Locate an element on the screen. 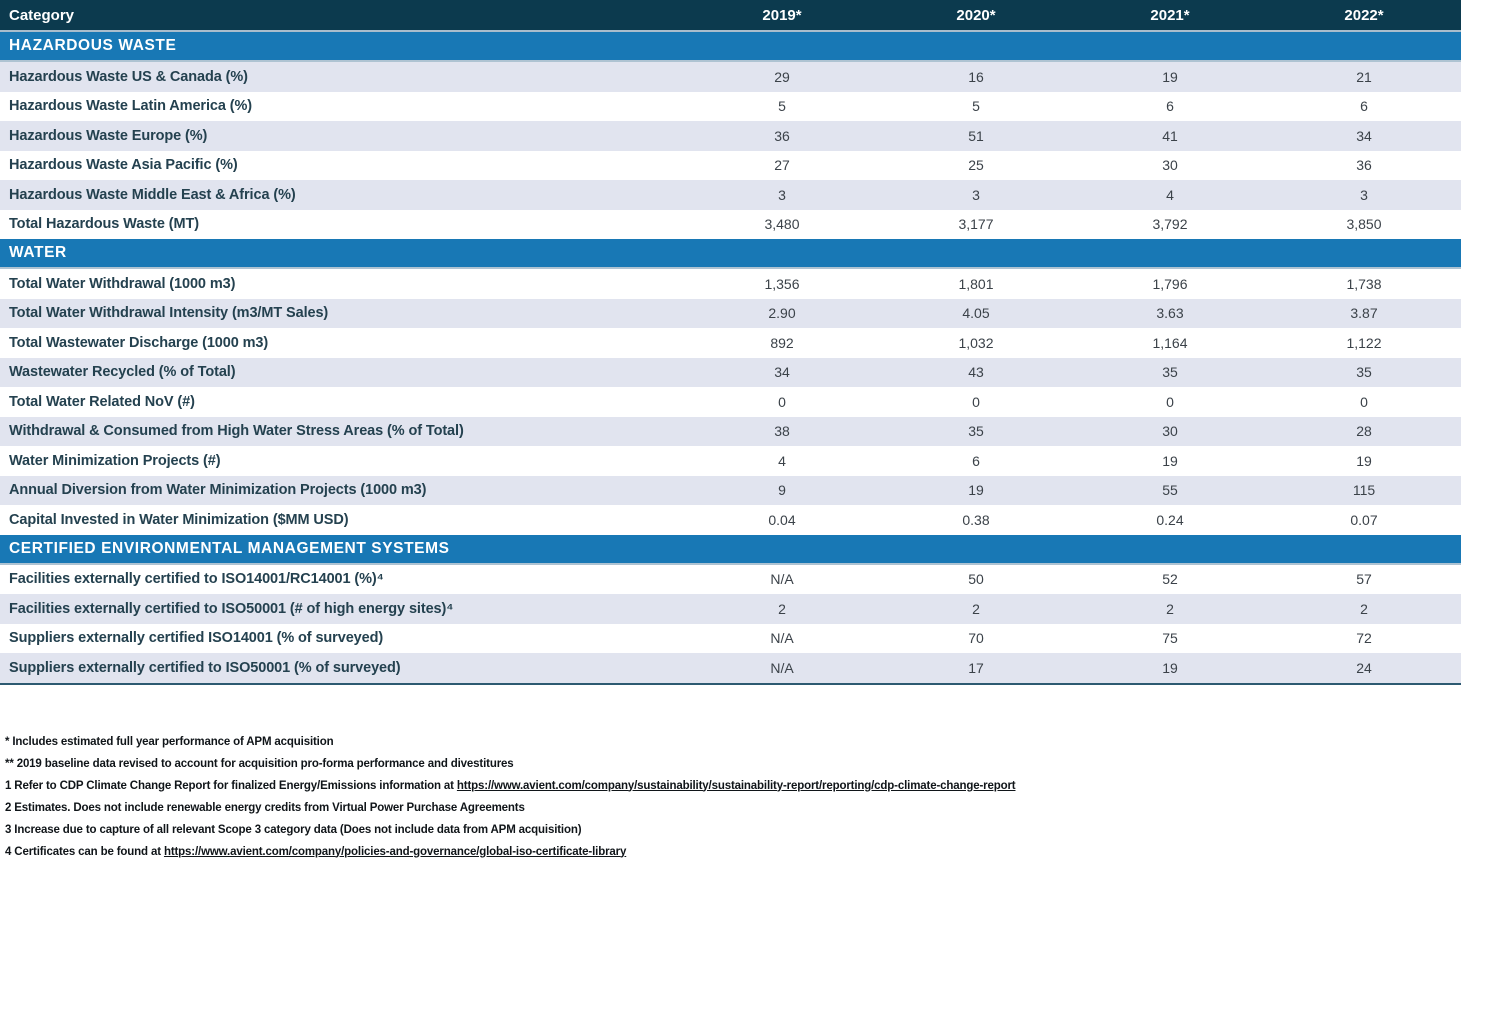  value-cell: 17 is located at coordinates (976, 667).